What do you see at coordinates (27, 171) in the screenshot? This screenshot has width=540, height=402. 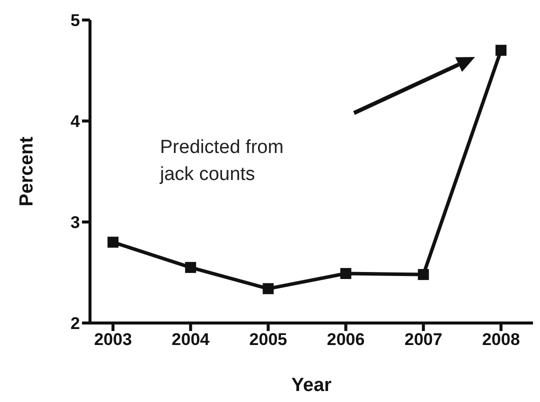 I see `y-axis-title: Percent` at bounding box center [27, 171].